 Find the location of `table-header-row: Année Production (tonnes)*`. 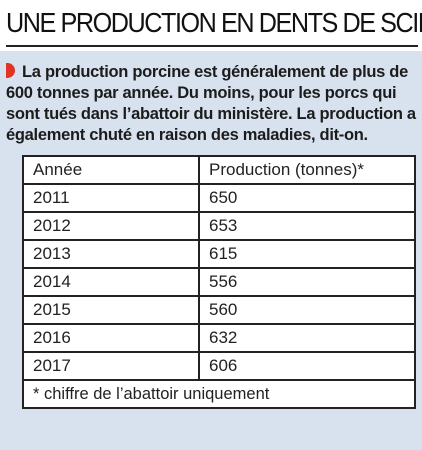

table-header-row: Année Production (tonnes)* is located at coordinates (219, 170).